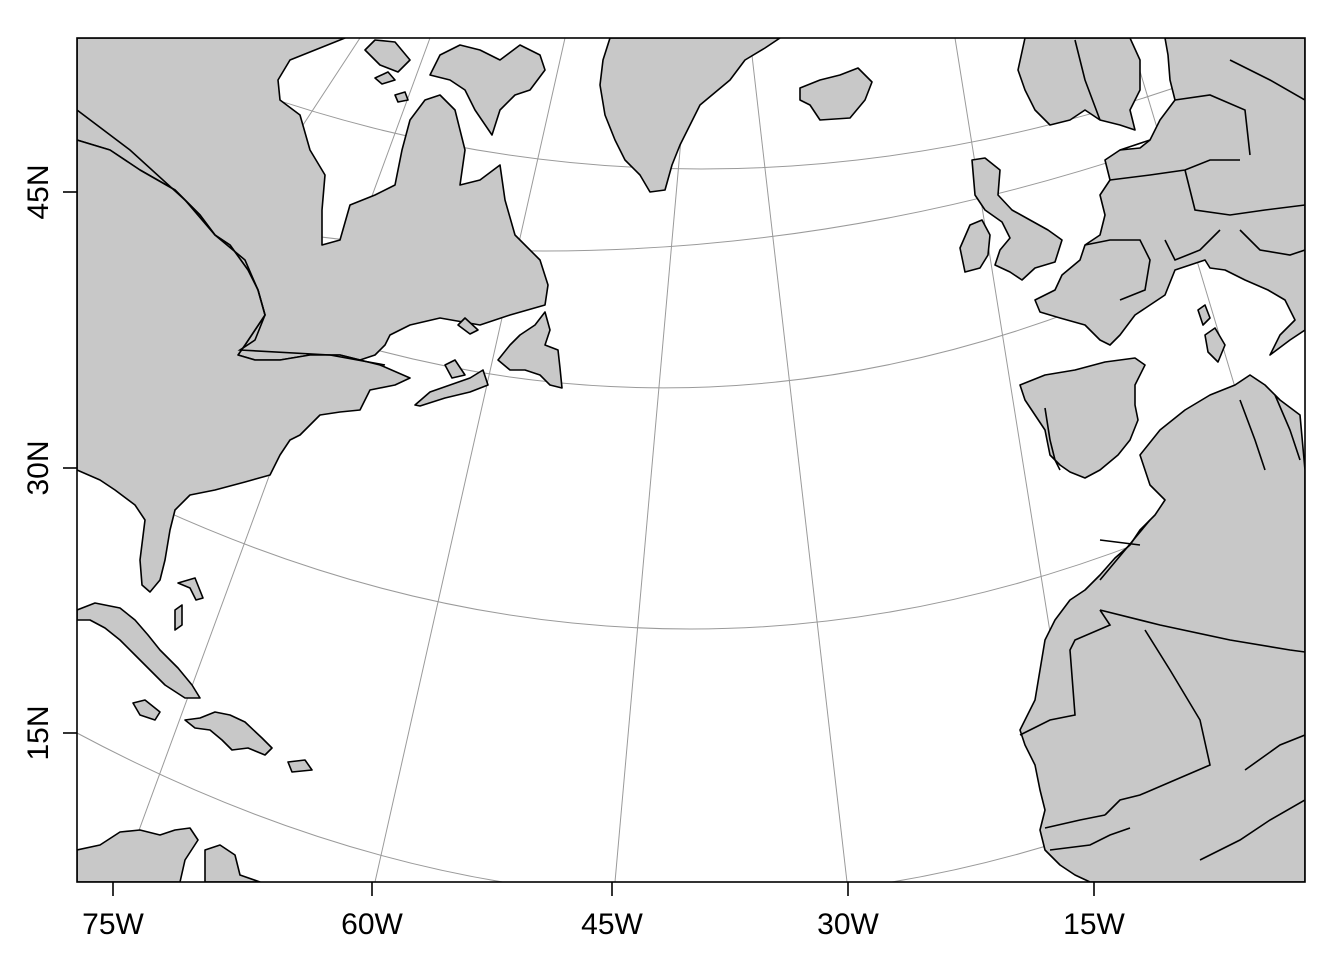 This screenshot has width=1344, height=960. I want to click on newfoundland-island, so click(530, 350).